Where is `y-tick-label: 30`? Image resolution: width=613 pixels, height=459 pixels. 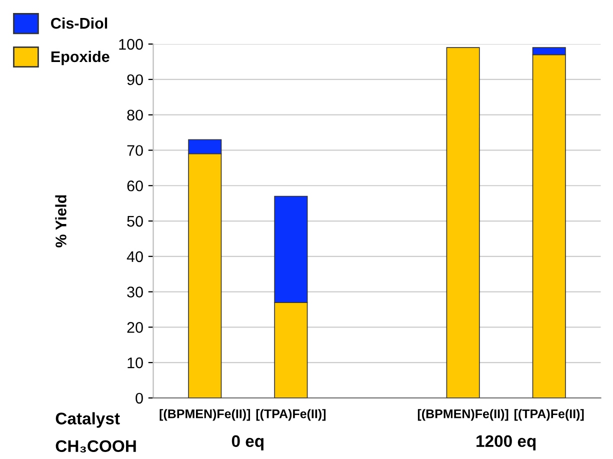
y-tick-label: 30 is located at coordinates (135, 292).